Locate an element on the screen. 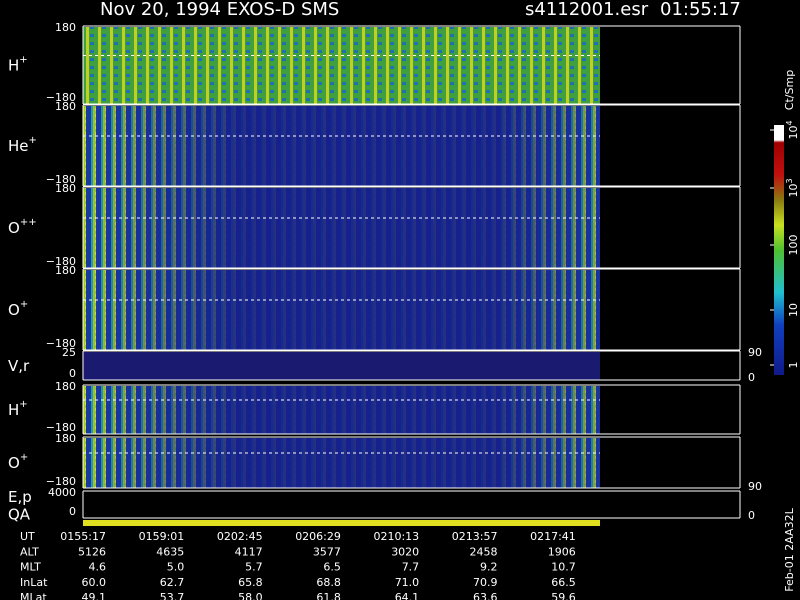 This screenshot has width=800, height=600. time: 01:55:17 is located at coordinates (700, 10).